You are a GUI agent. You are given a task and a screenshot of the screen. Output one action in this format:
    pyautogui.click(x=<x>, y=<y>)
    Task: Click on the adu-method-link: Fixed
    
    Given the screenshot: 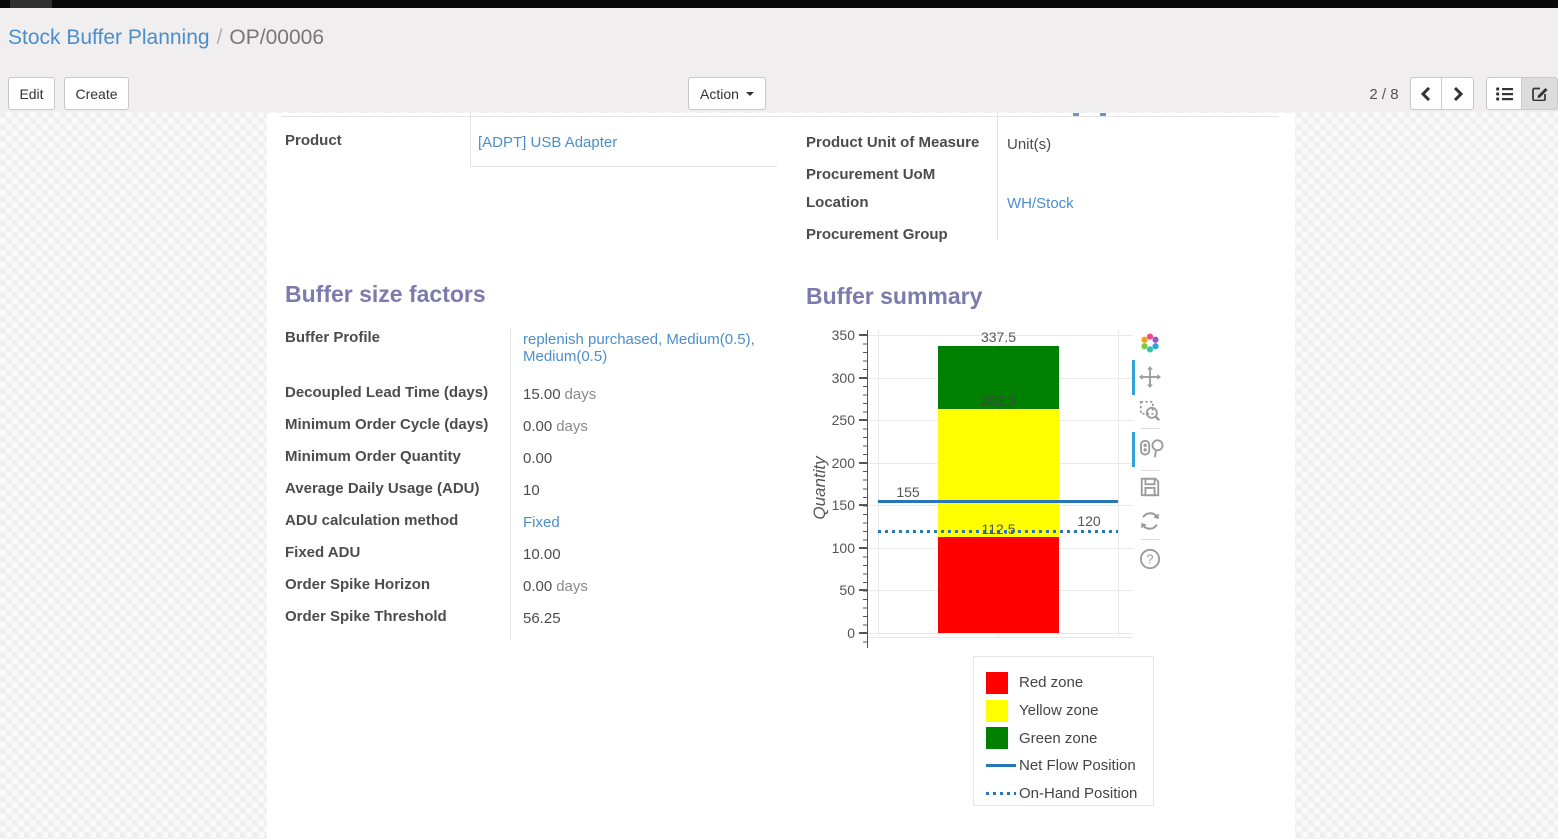 What is the action you would take?
    pyautogui.click(x=541, y=522)
    